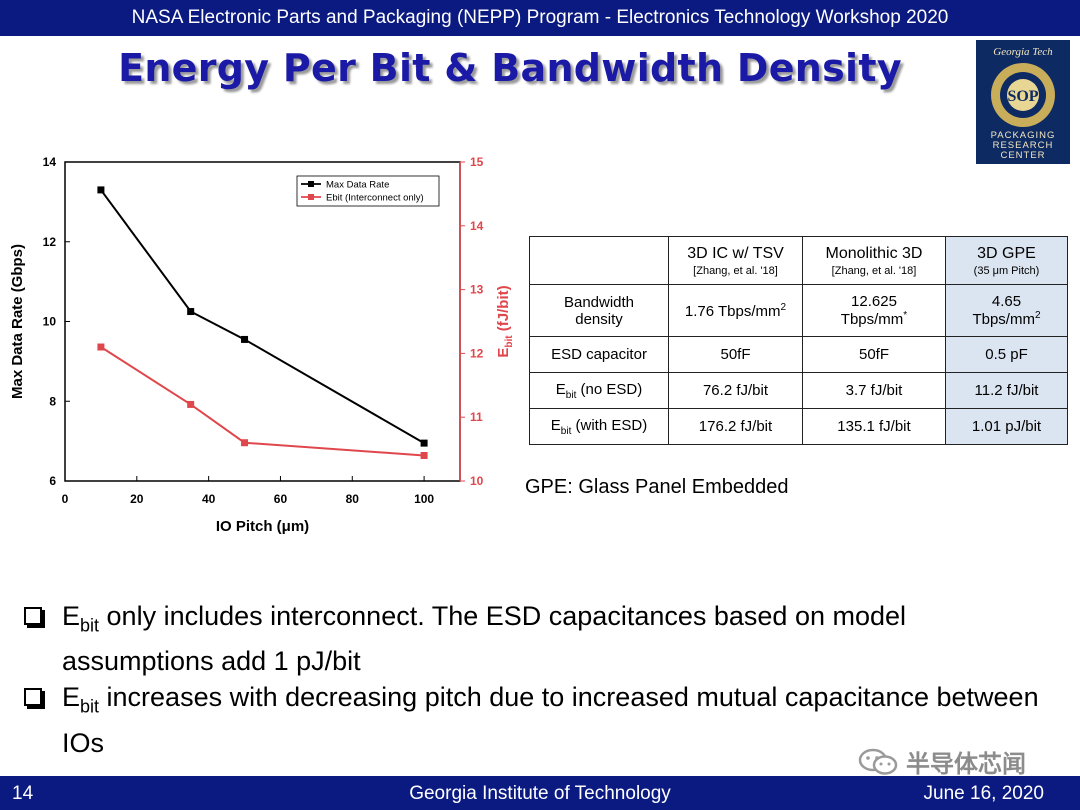 The width and height of the screenshot is (1080, 810). I want to click on y-right-tick-label: 13, so click(477, 290).